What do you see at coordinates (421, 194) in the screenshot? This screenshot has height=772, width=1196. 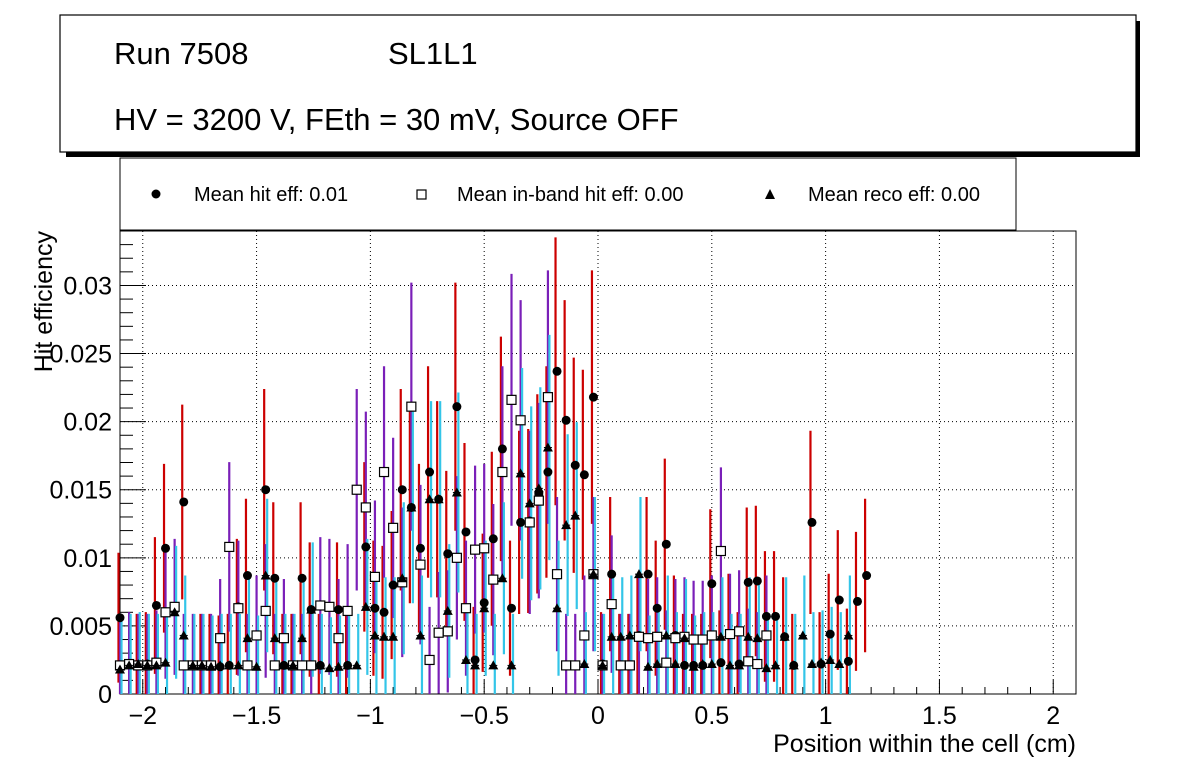 I see `legend-inband-marker` at bounding box center [421, 194].